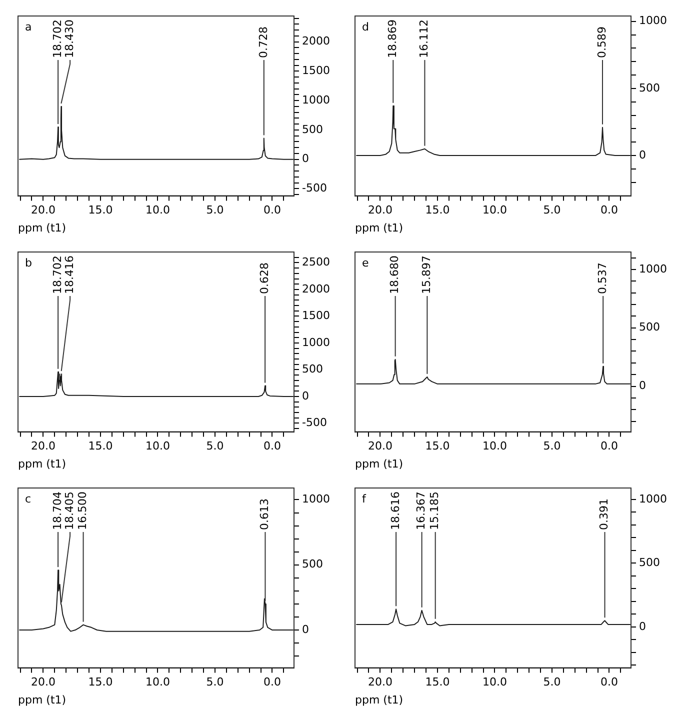 The image size is (674, 708). Describe the element at coordinates (427, 275) in the screenshot. I see `annotation: 15.897` at that location.